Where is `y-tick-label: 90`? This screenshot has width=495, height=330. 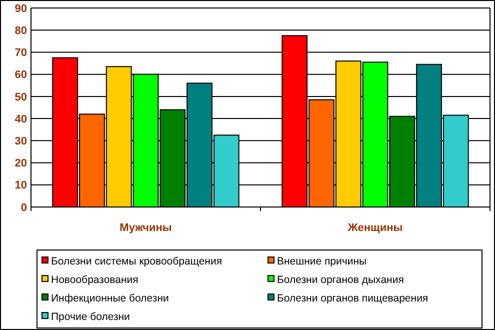
y-tick-label: 90 is located at coordinates (20, 8).